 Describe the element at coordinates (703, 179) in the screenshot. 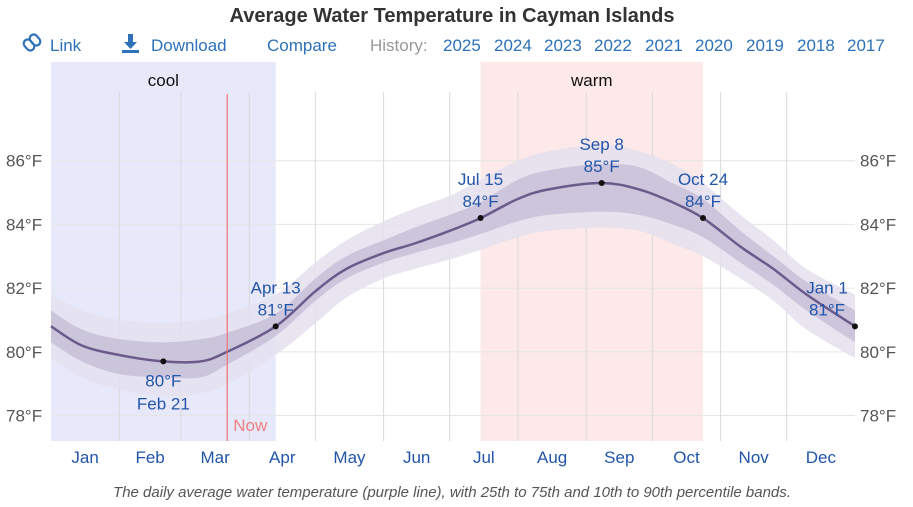

I see `annotation-date: Oct 24` at that location.